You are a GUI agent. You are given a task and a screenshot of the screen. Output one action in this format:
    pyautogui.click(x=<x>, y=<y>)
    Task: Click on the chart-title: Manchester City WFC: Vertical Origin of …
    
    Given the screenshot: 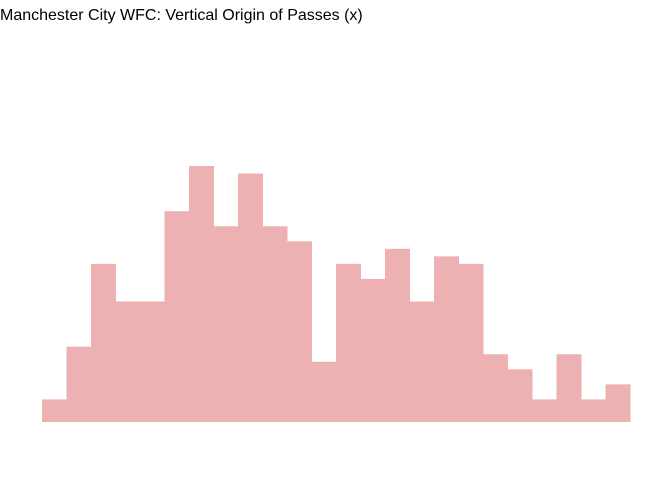 What is the action you would take?
    pyautogui.click(x=181, y=15)
    